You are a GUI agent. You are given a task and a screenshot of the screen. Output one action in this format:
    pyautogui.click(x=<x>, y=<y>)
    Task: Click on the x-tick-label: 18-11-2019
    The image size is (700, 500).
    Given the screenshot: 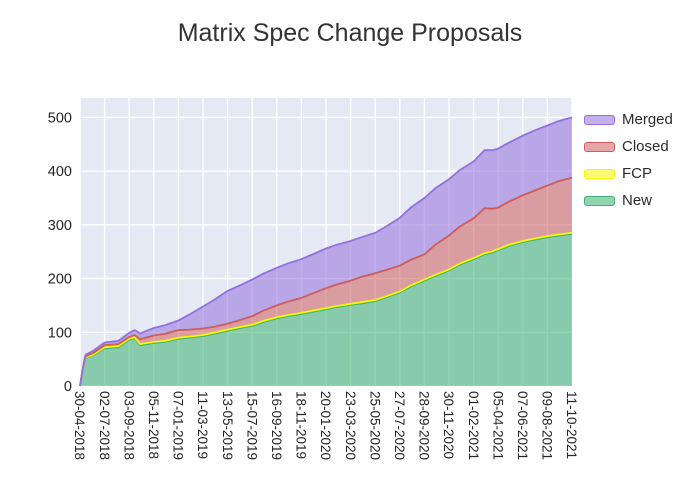 What is the action you would take?
    pyautogui.click(x=301, y=425)
    